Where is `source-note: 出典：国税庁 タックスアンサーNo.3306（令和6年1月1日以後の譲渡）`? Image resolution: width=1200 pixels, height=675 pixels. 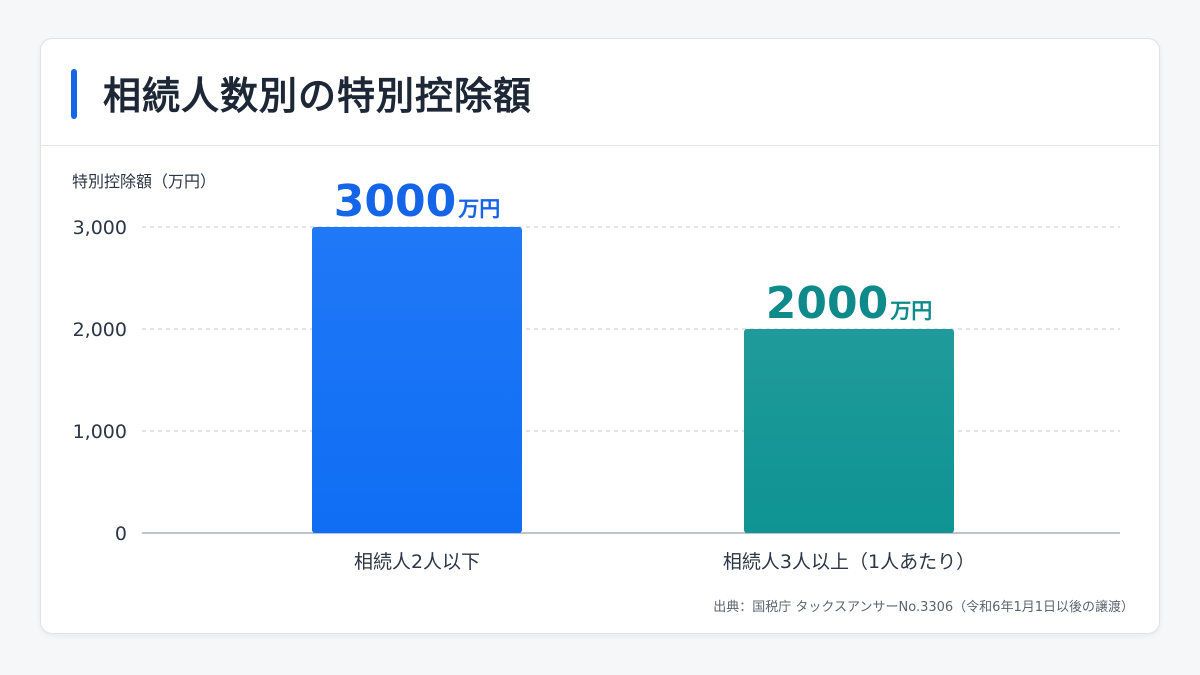
source-note: 出典：国税庁 タックスアンサーNo.3306（令和6年1月1日以後の譲渡） is located at coordinates (923, 607).